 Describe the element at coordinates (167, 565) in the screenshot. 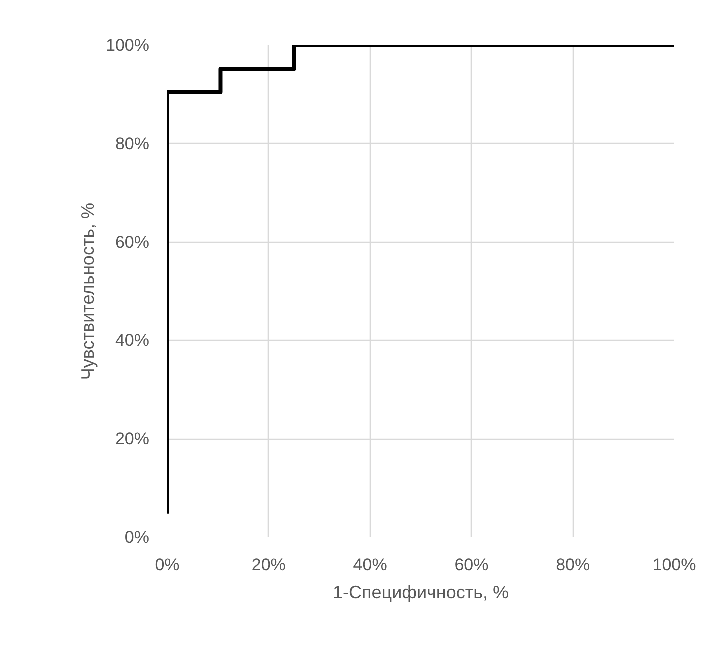

I see `x-tick-label: 0%` at that location.